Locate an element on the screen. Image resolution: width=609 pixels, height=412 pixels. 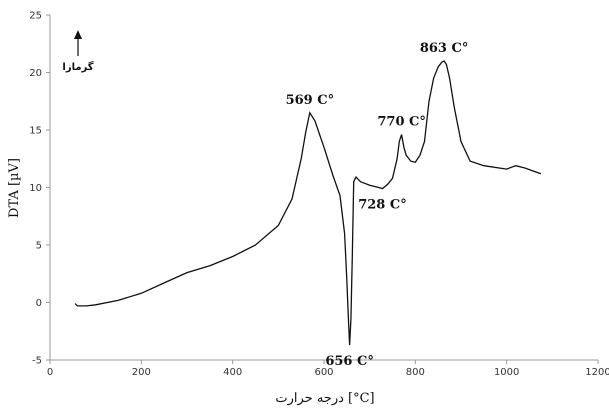
y-tick-label: 5 is located at coordinates (39, 246).